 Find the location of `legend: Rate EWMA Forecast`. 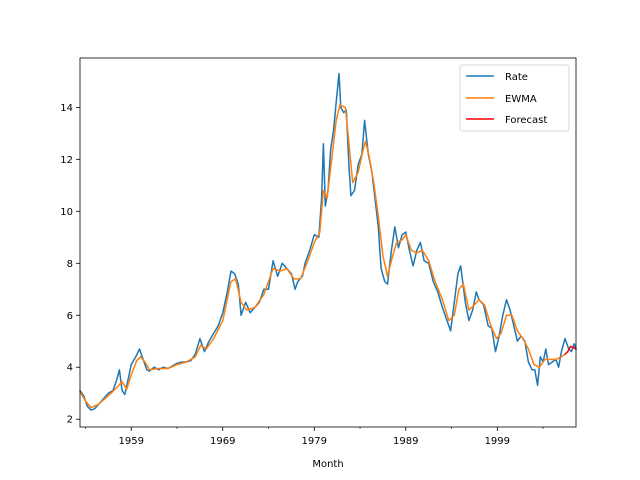

legend: Rate EWMA Forecast is located at coordinates (514, 98).